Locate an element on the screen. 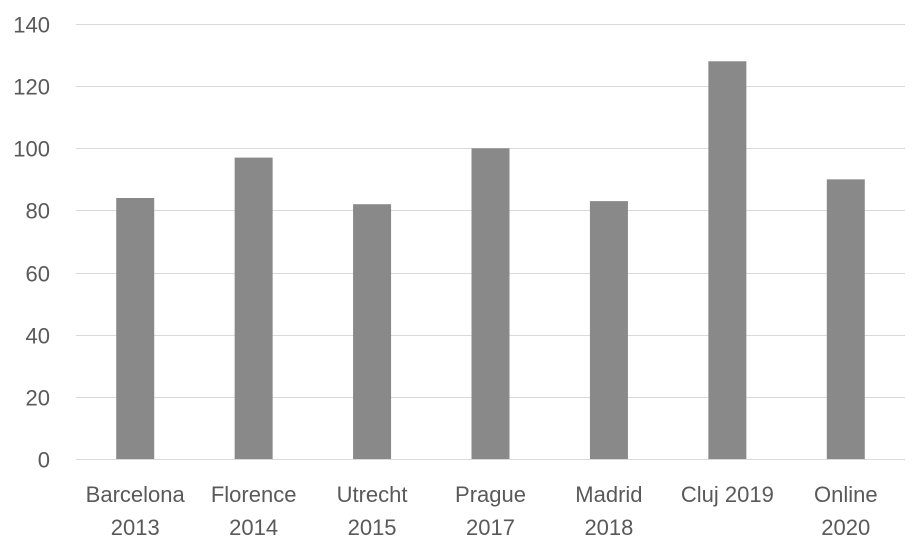 The width and height of the screenshot is (913, 539). y-tick-label: 40 is located at coordinates (38, 336).